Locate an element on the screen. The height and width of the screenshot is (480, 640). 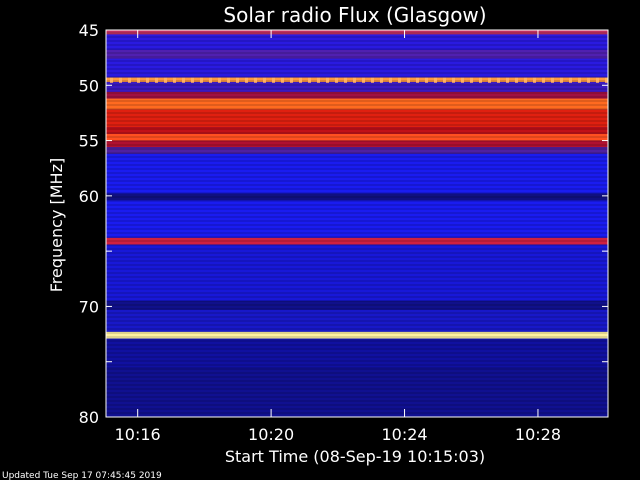
x-tick-label: 10:16 is located at coordinates (138, 434).